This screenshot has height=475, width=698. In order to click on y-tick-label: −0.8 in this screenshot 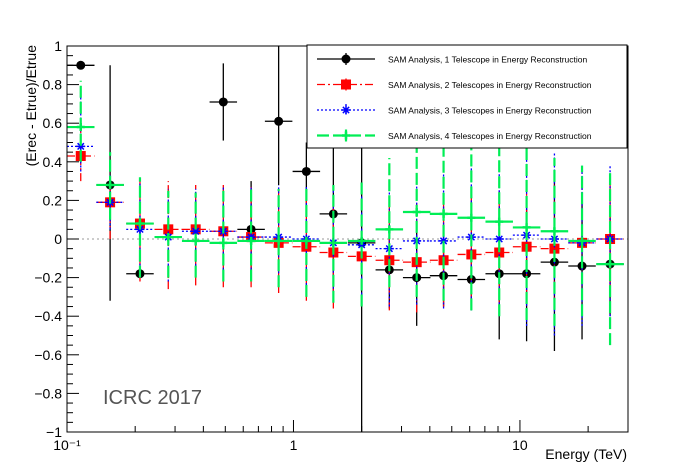, I will do `click(48, 393)`.